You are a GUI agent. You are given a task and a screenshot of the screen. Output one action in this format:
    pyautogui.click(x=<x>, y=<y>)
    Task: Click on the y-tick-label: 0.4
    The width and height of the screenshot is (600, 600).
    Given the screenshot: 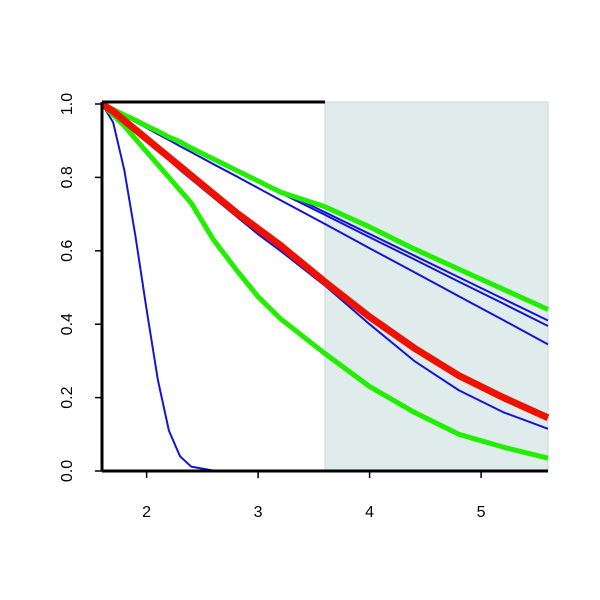 What is the action you would take?
    pyautogui.click(x=67, y=324)
    